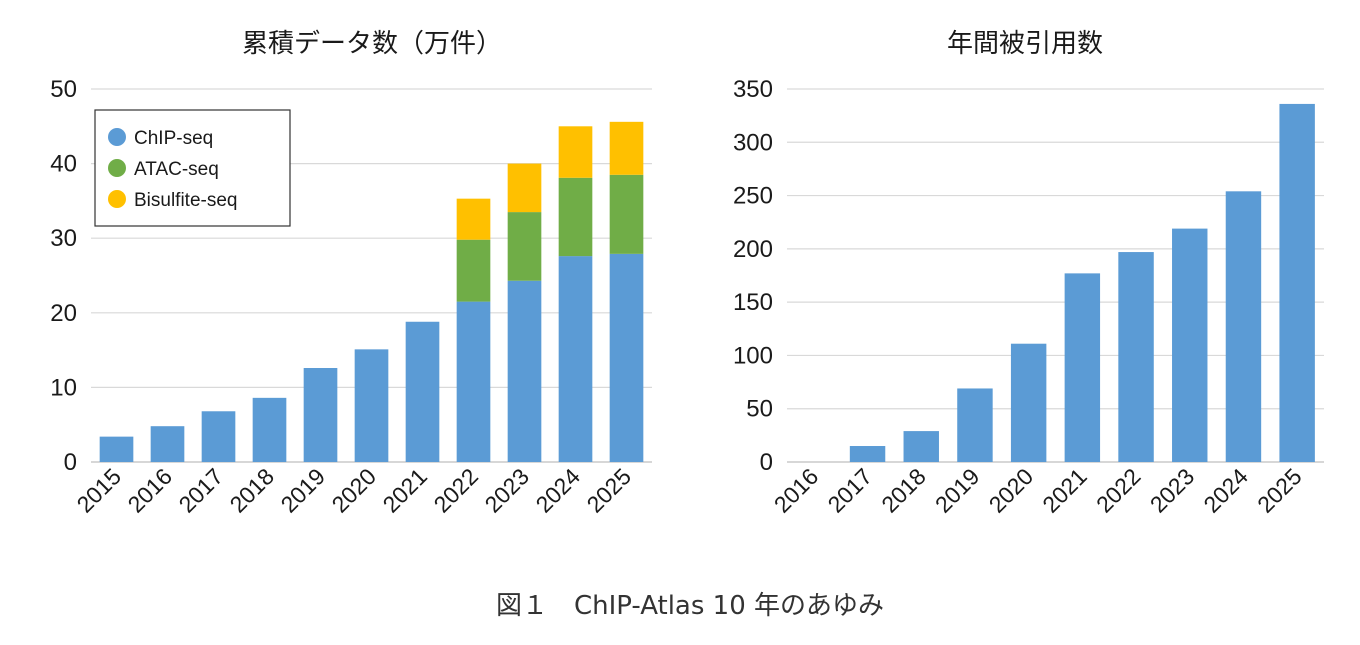 This screenshot has width=1360, height=645. Describe the element at coordinates (903, 490) in the screenshot. I see `chart2-x-tick-label: 2018` at that location.